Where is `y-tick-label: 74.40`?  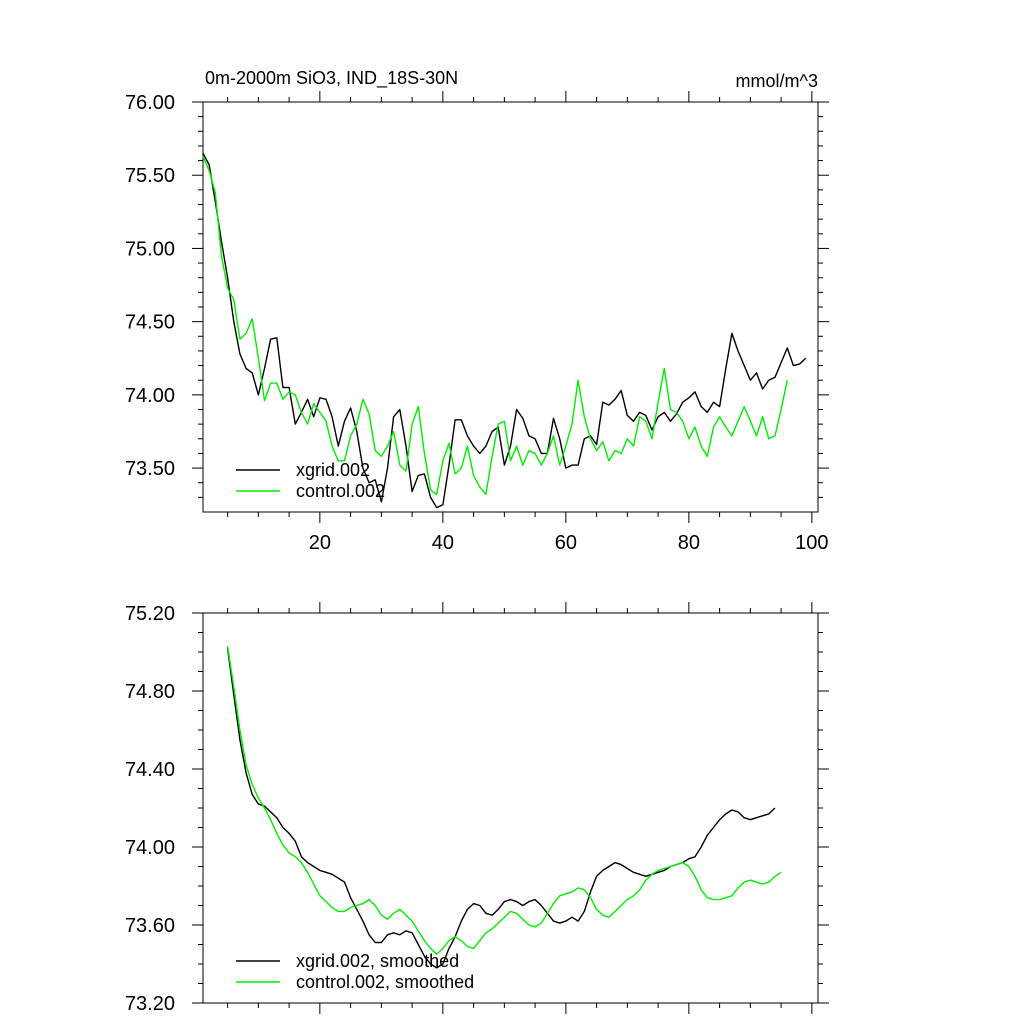
y-tick-label: 74.40 is located at coordinates (150, 770).